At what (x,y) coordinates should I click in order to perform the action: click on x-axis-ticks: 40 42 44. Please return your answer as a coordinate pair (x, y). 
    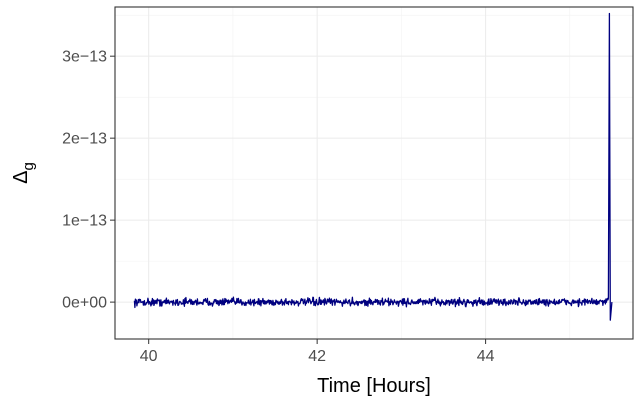
    Looking at the image, I should click on (317, 352).